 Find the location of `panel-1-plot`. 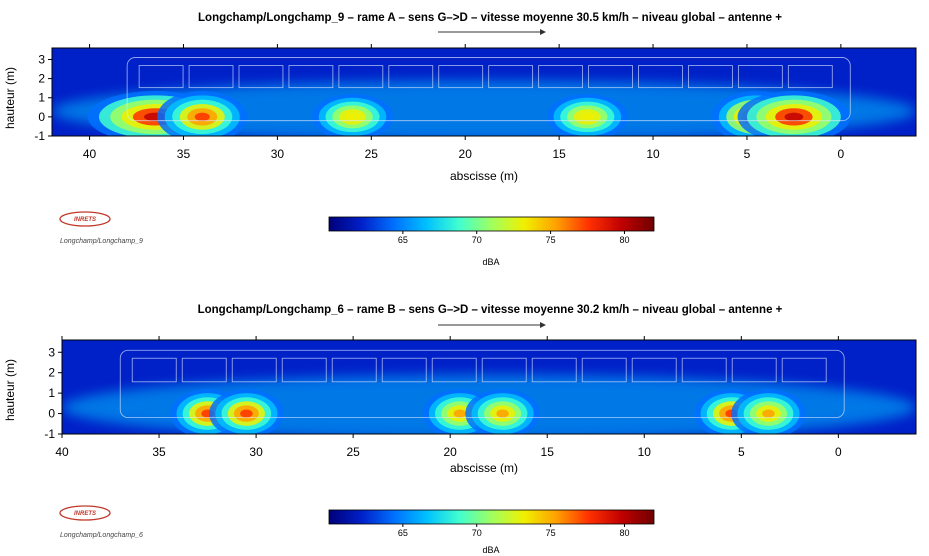

panel-1-plot is located at coordinates (484, 92).